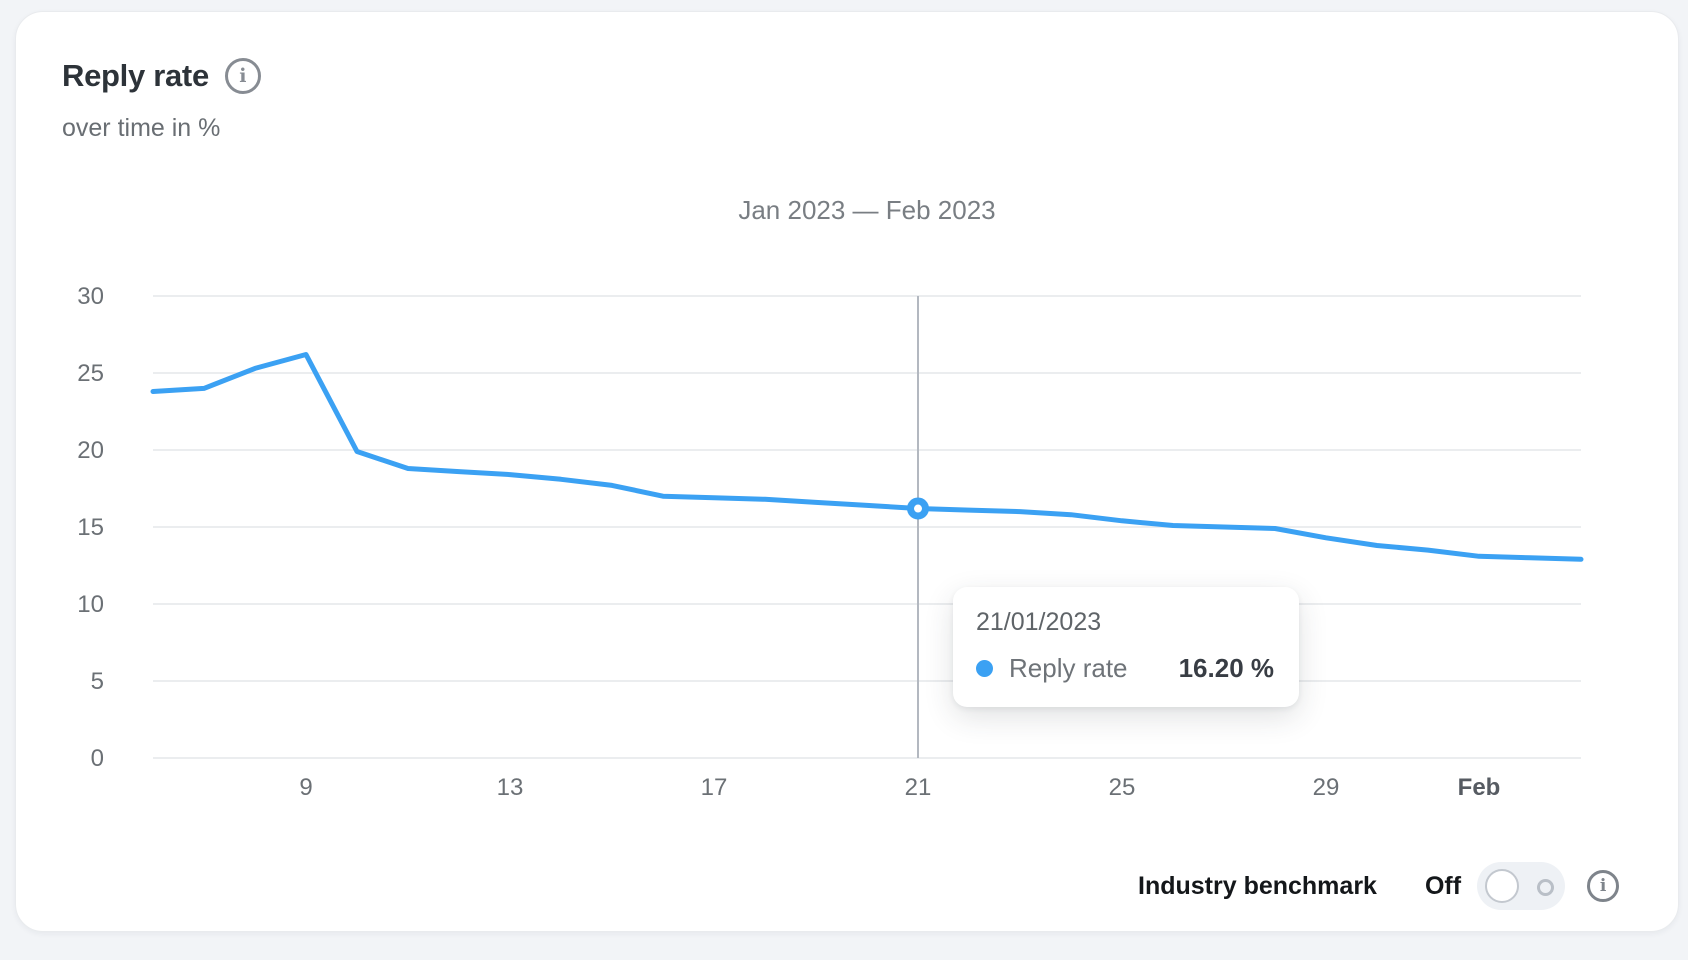  Describe the element at coordinates (305, 787) in the screenshot. I see `x-tick-label-9: 9` at that location.